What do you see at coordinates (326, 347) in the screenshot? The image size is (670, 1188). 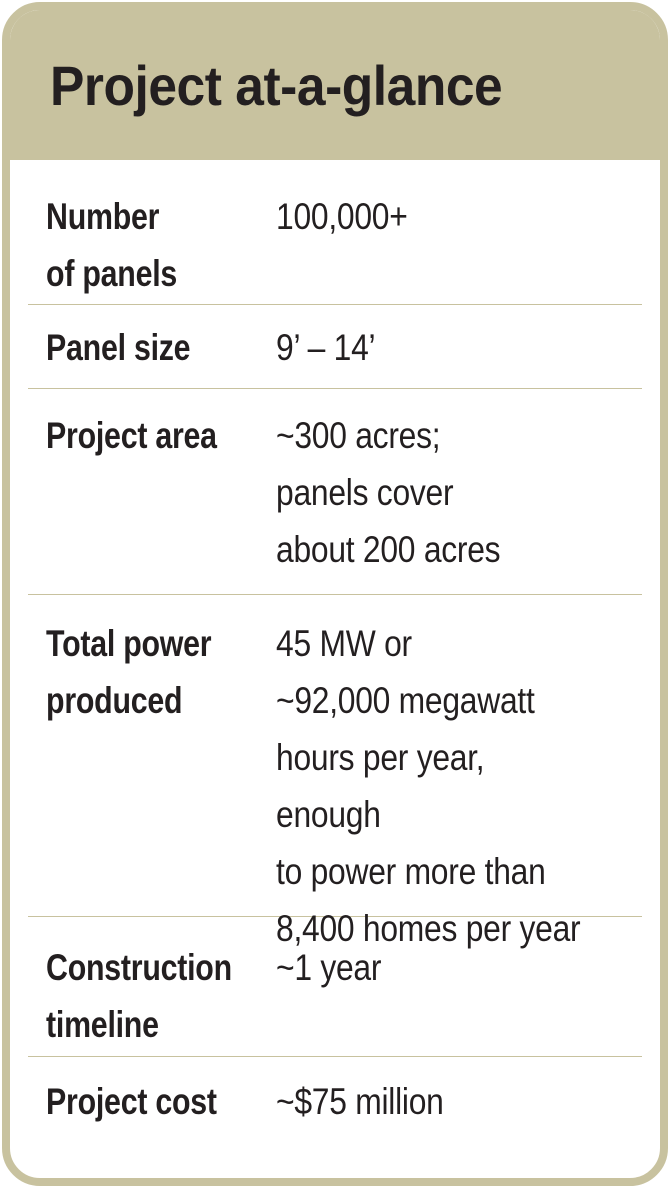 I see `row-value-panel-size: 9’ – 14’` at bounding box center [326, 347].